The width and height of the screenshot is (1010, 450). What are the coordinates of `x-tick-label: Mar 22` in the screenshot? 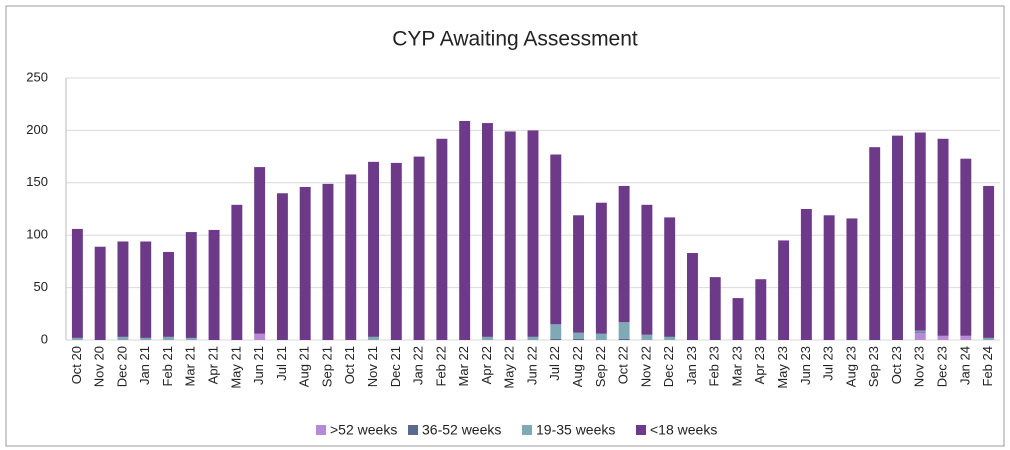 It's located at (463, 366).